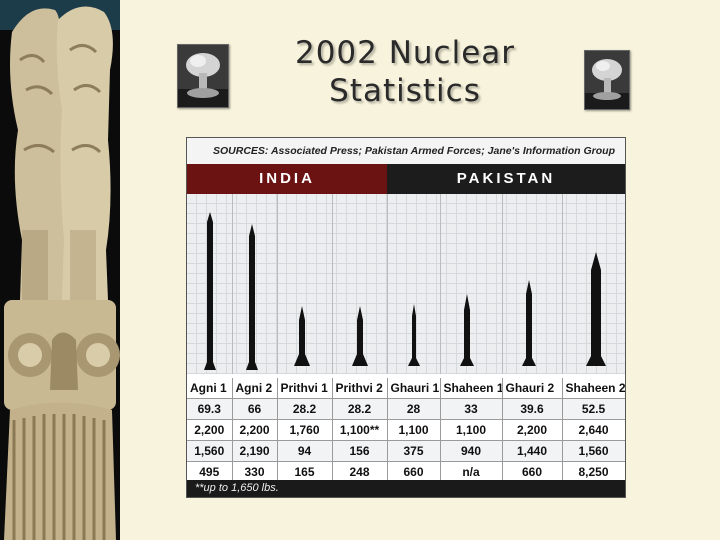 This screenshot has height=540, width=720. I want to click on column-header: Agni 2, so click(255, 388).